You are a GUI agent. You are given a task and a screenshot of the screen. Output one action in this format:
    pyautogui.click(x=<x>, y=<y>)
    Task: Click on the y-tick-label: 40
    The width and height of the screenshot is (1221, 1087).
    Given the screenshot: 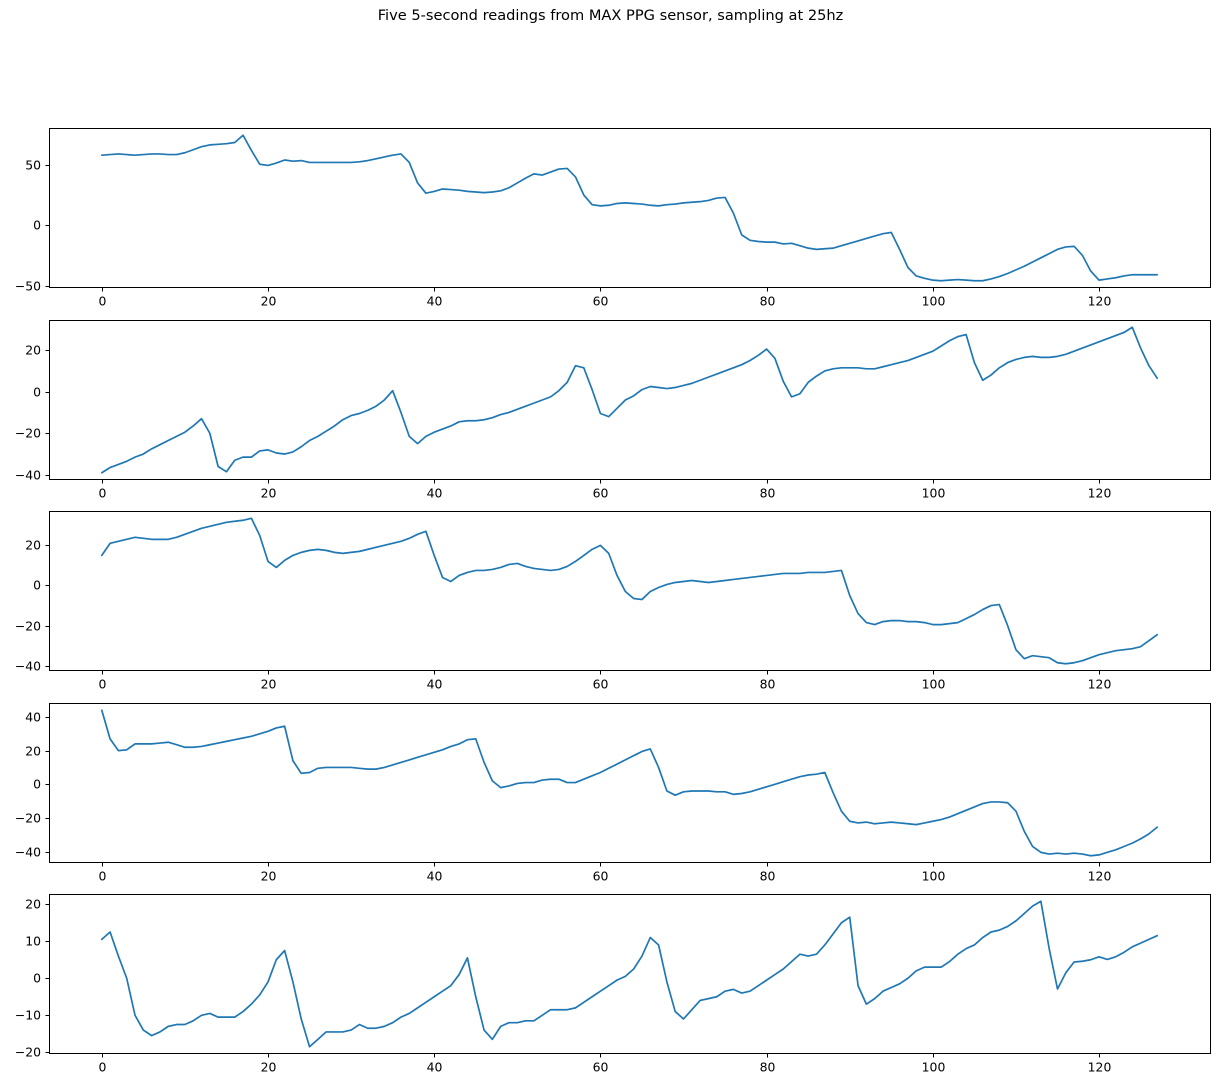 What is the action you would take?
    pyautogui.click(x=33, y=716)
    